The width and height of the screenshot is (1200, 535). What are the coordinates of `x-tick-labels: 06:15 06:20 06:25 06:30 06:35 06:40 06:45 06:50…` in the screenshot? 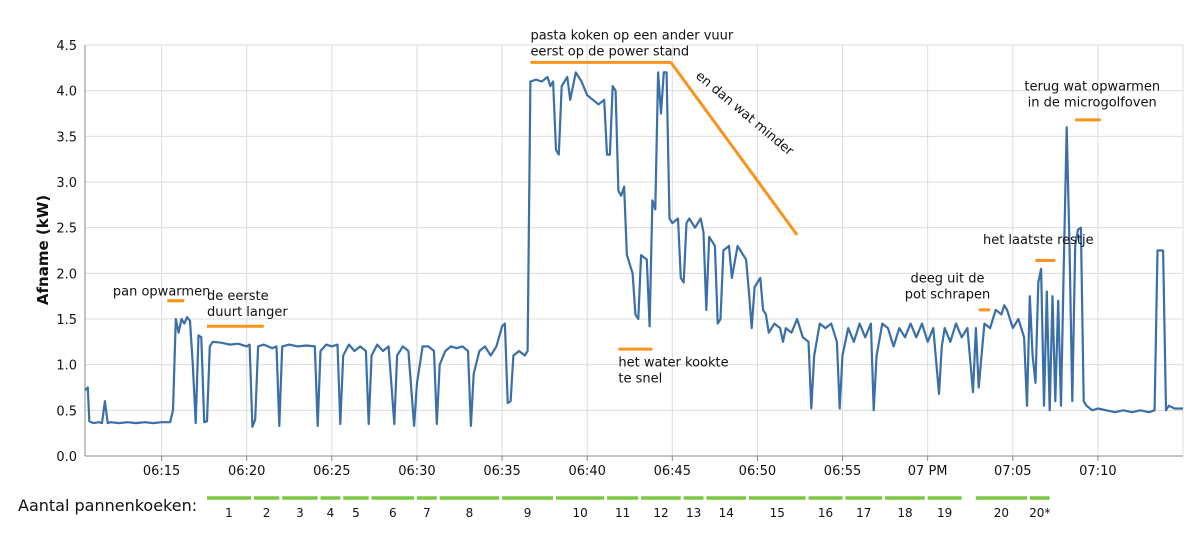 It's located at (630, 471).